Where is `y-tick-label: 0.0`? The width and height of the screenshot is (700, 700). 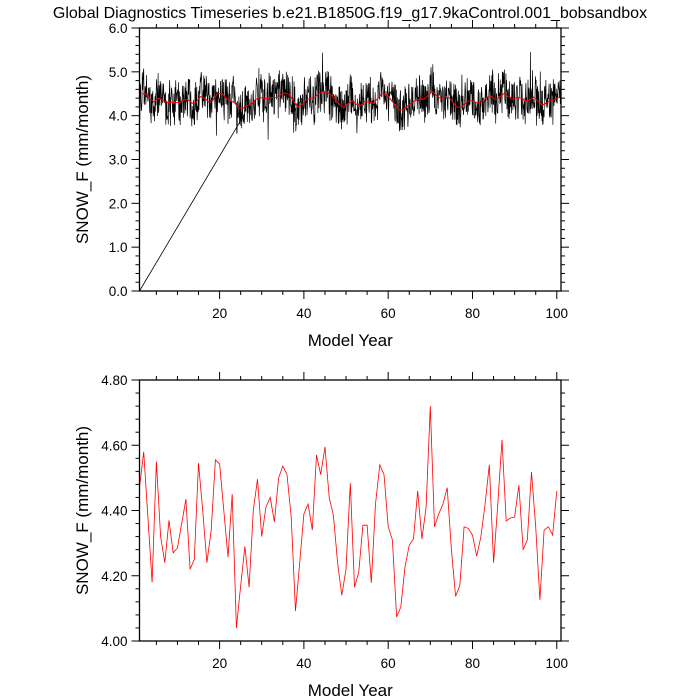
y-tick-label: 0.0 is located at coordinates (118, 291).